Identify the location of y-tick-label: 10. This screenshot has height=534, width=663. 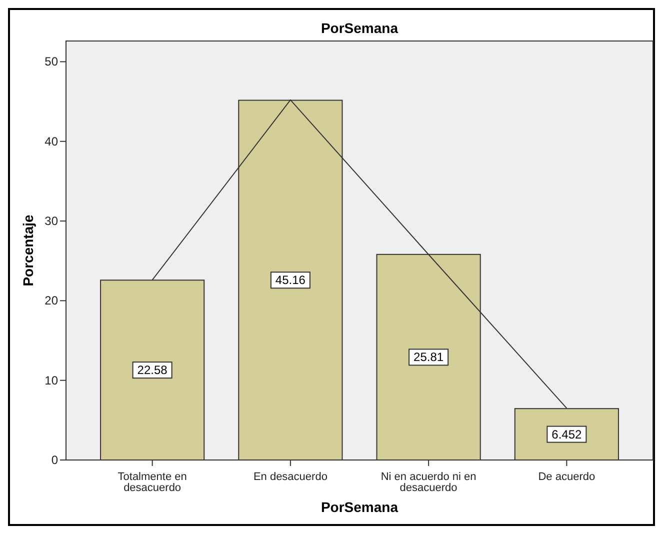
(51, 380).